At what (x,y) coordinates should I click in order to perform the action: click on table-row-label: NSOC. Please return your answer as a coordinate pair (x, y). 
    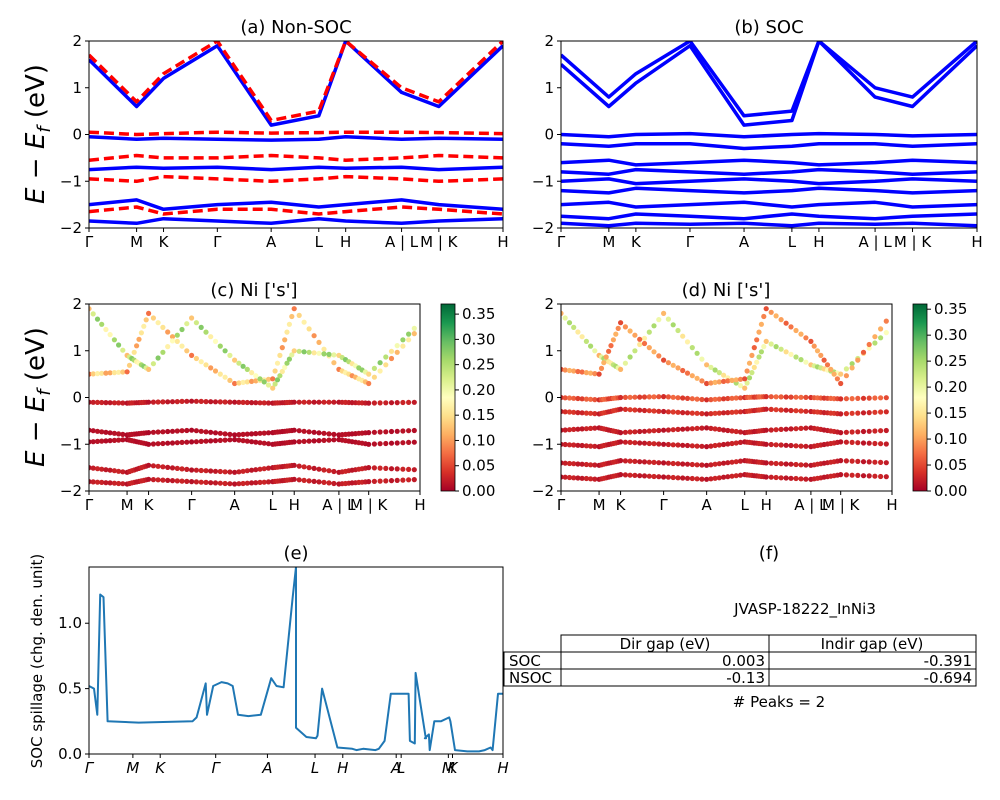
    Looking at the image, I should click on (530, 678).